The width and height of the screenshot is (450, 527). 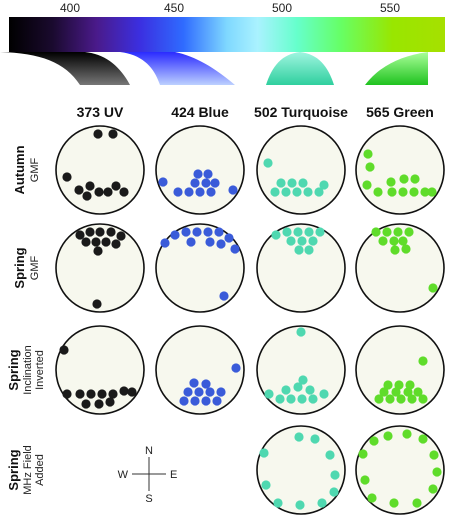 I want to click on green-absorption-curve, so click(x=396, y=68).